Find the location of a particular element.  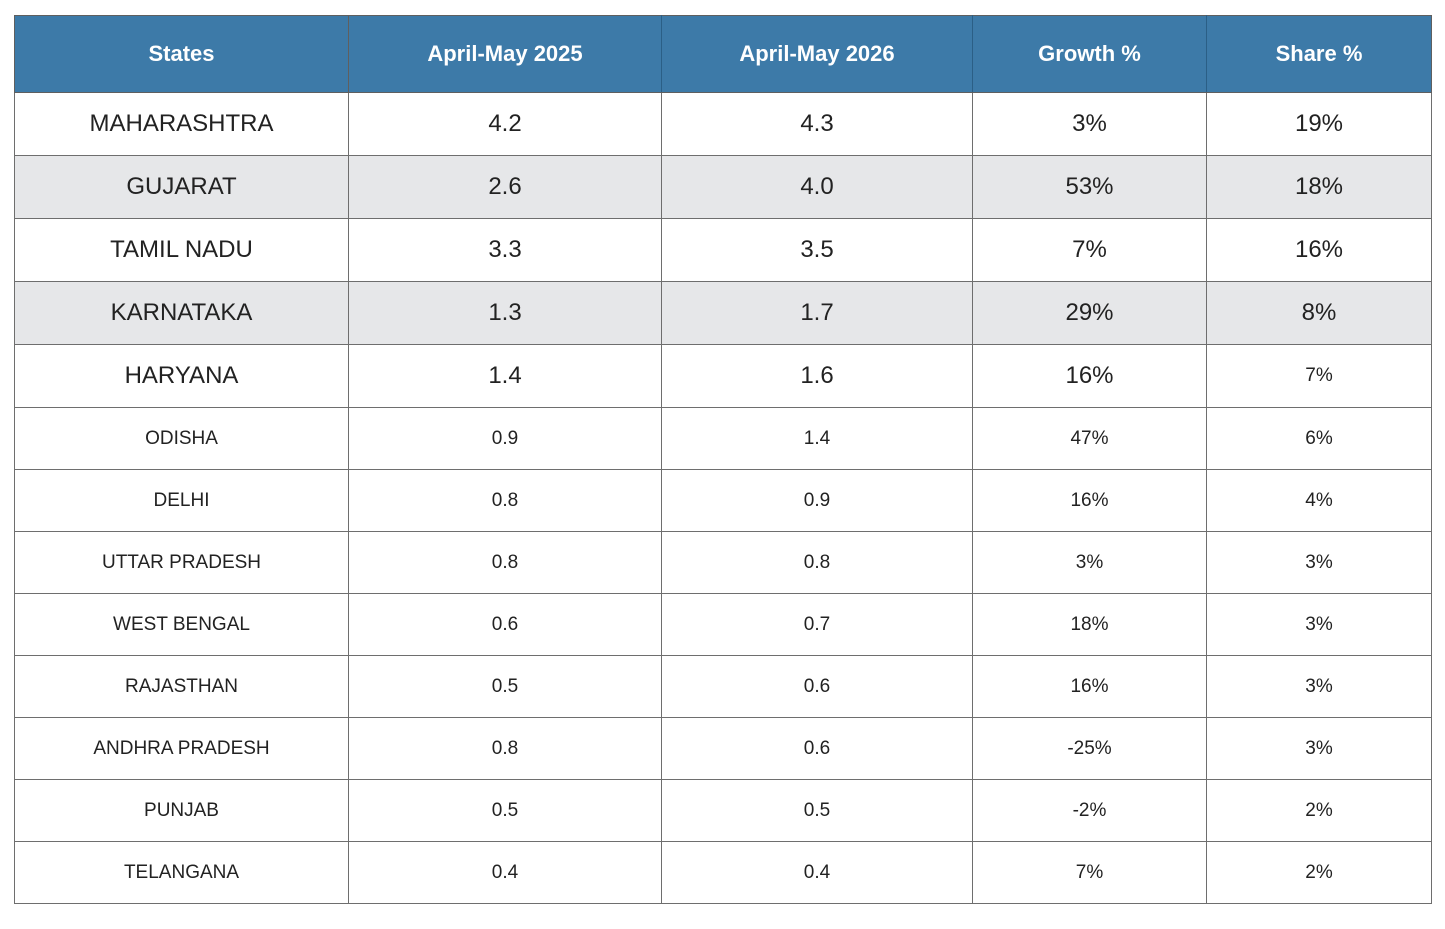

value-2026-cell: 3.5 is located at coordinates (817, 250).